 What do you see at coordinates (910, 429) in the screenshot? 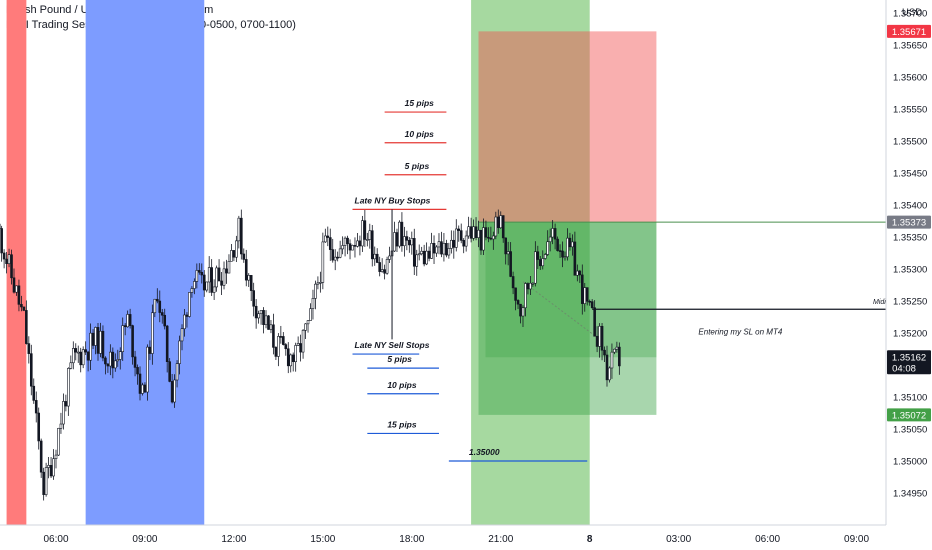
I see `y-tick-12: 1.35050` at bounding box center [910, 429].